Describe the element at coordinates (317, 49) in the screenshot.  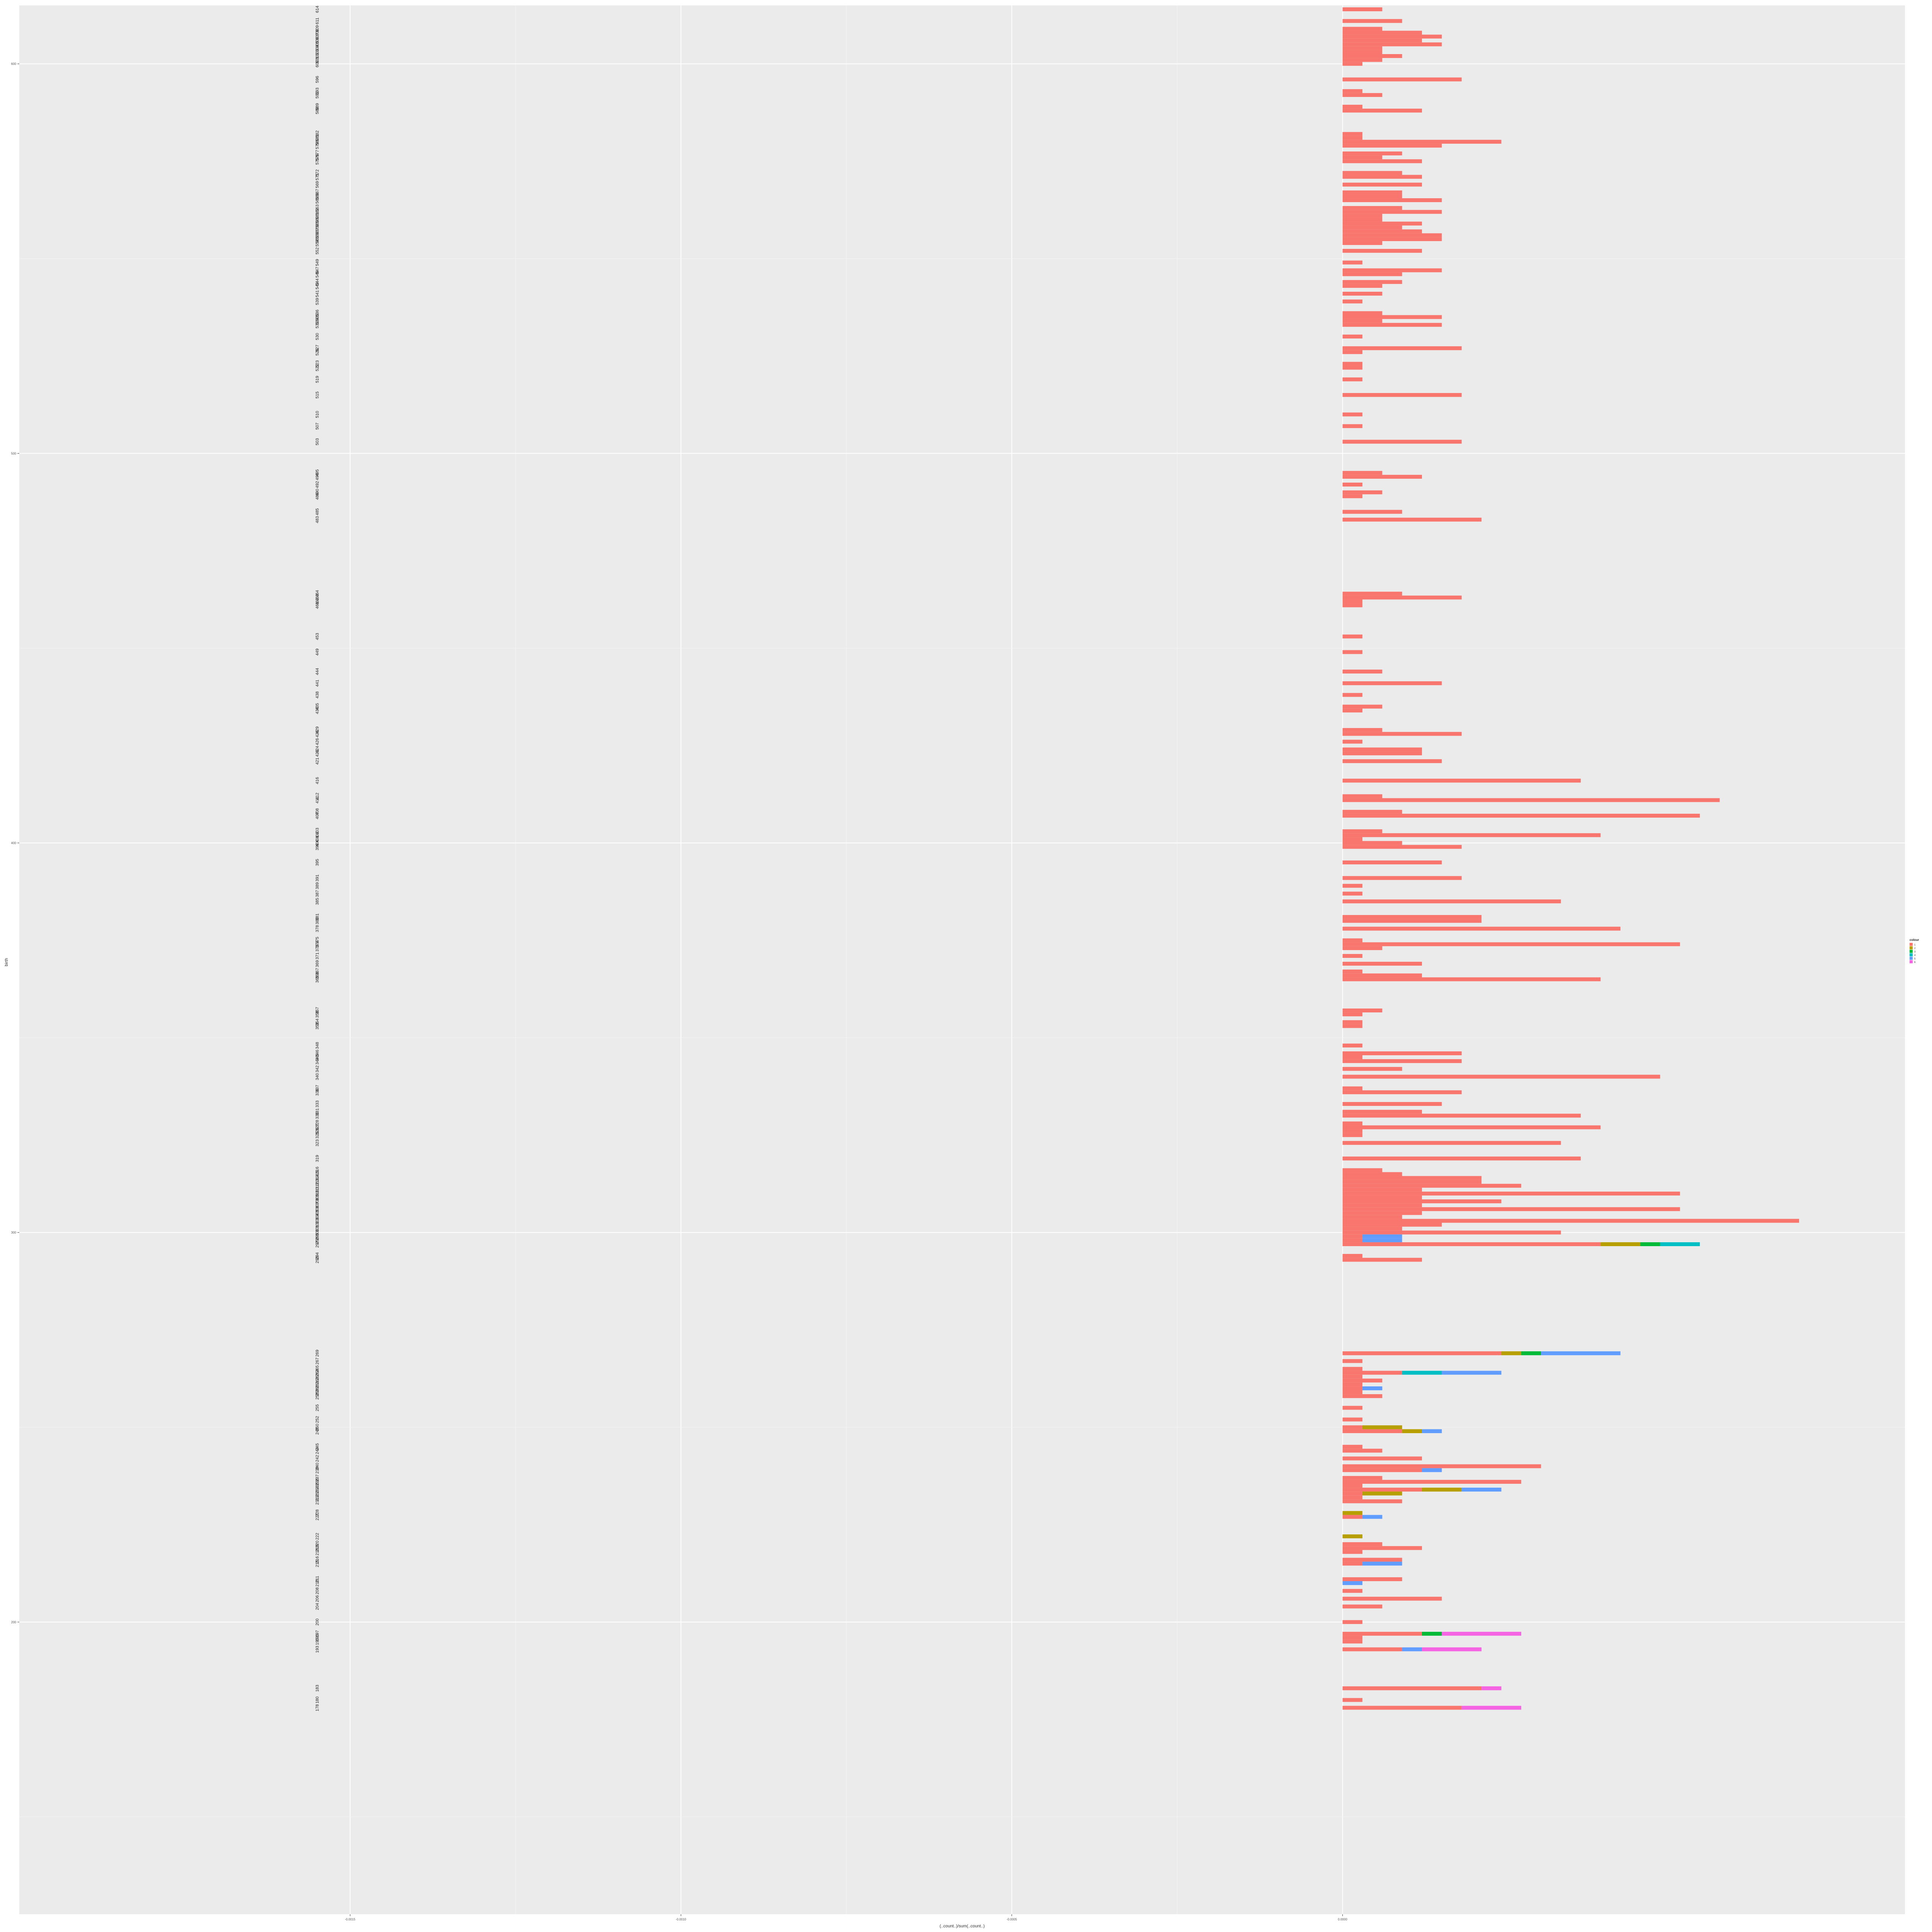
I see `bar-label: 604` at that location.